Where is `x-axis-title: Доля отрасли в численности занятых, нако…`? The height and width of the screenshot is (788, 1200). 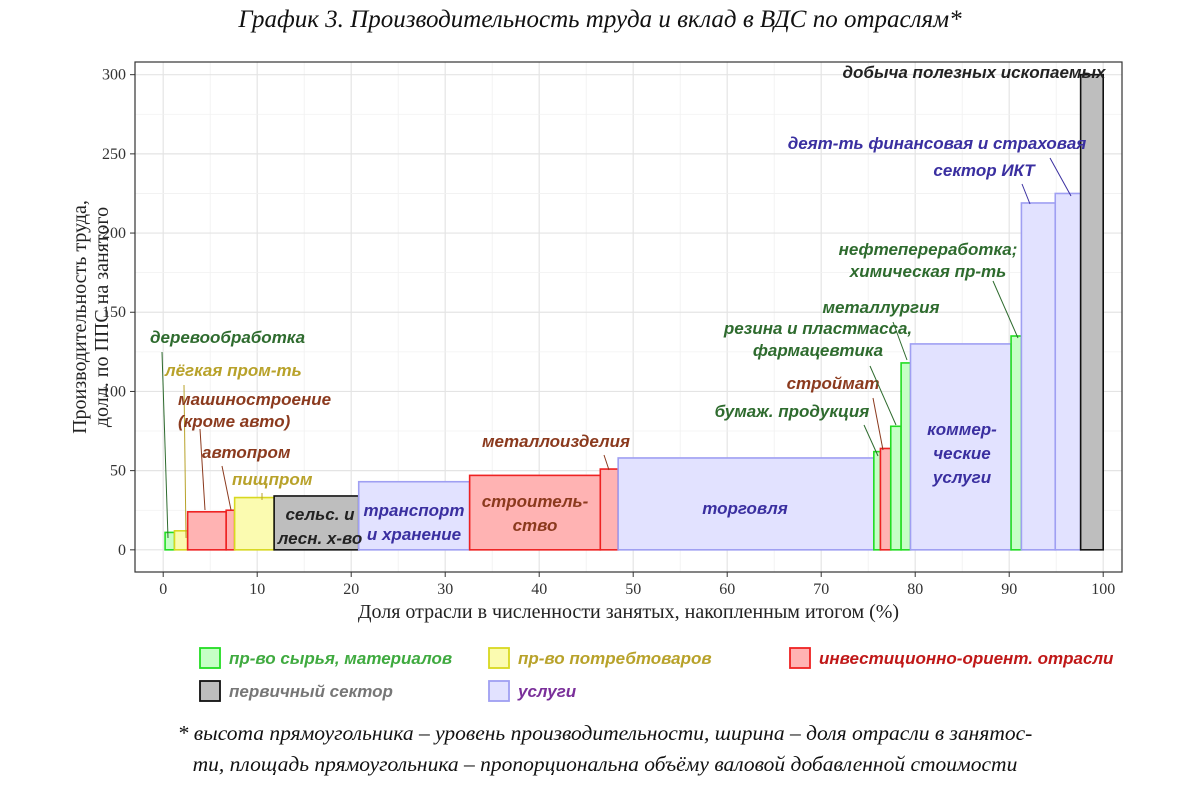 x-axis-title: Доля отрасли в численности занятых, нако… is located at coordinates (628, 612).